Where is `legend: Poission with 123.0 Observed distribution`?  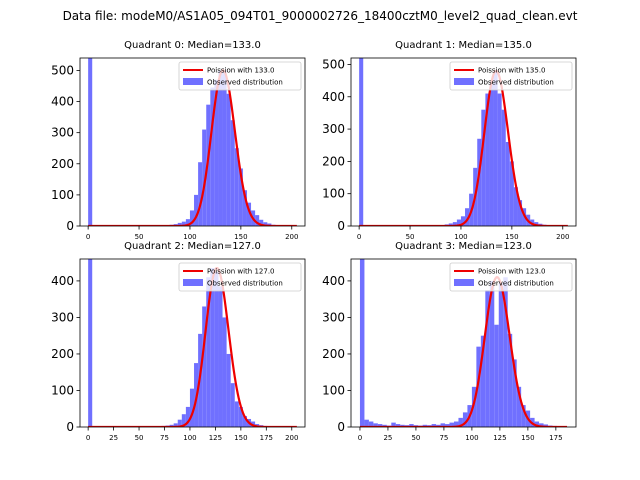 legend: Poission with 123.0 Observed distribution is located at coordinates (511, 277).